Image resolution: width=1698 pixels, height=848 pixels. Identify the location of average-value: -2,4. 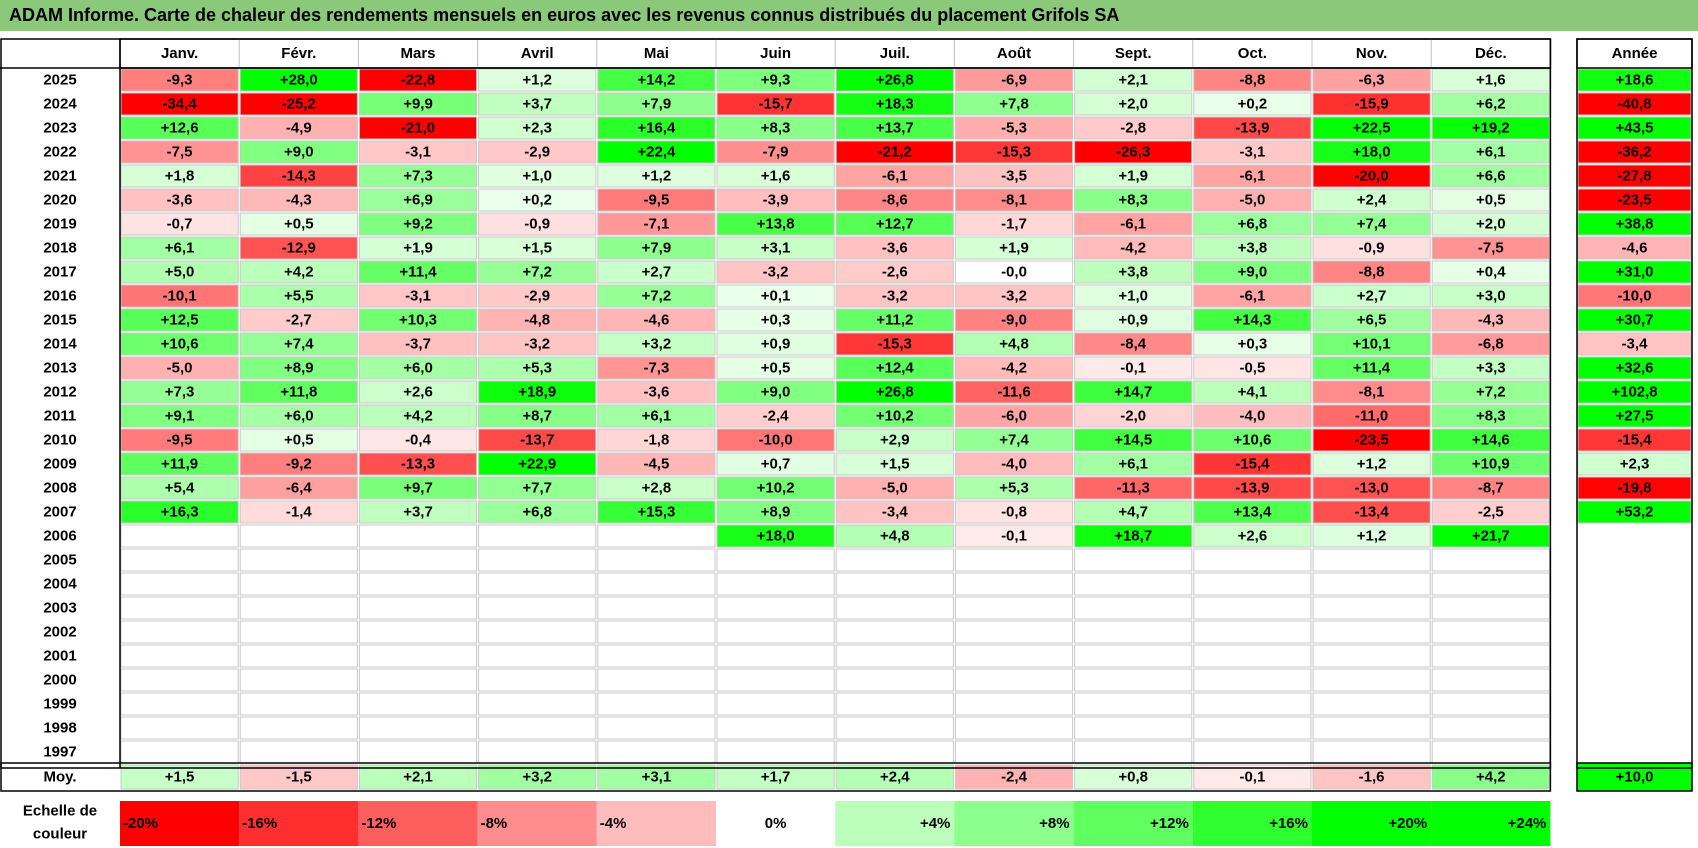
(1014, 777).